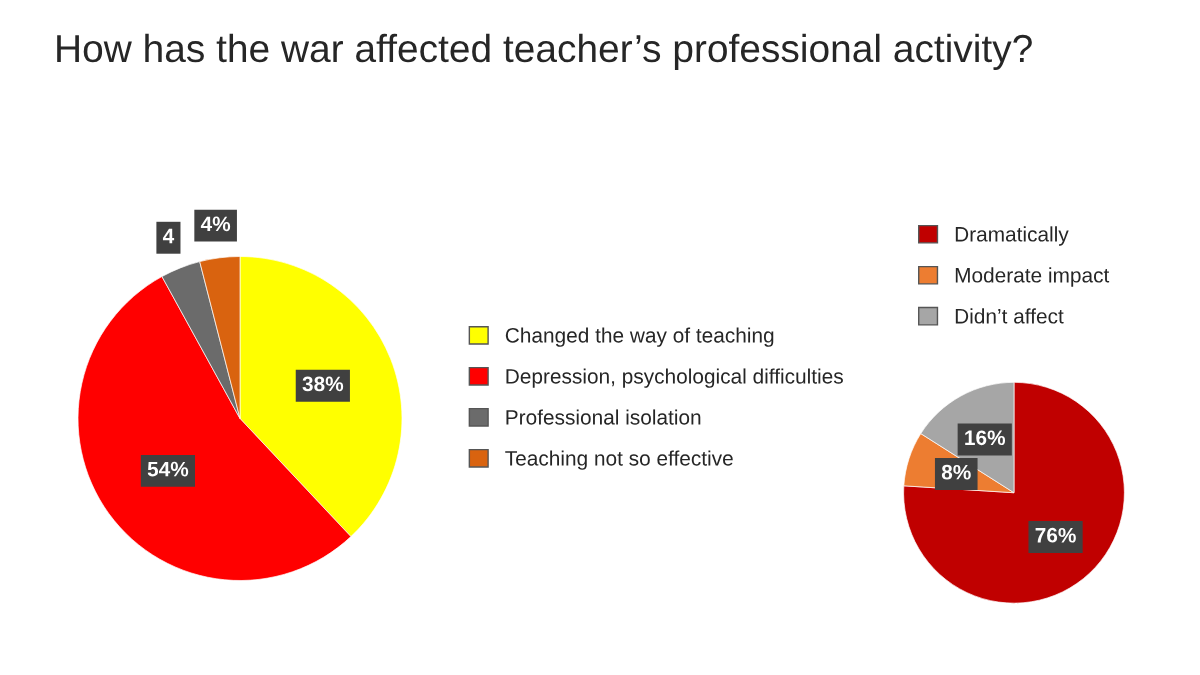 This screenshot has height=675, width=1200. I want to click on data-label: 16%, so click(985, 438).